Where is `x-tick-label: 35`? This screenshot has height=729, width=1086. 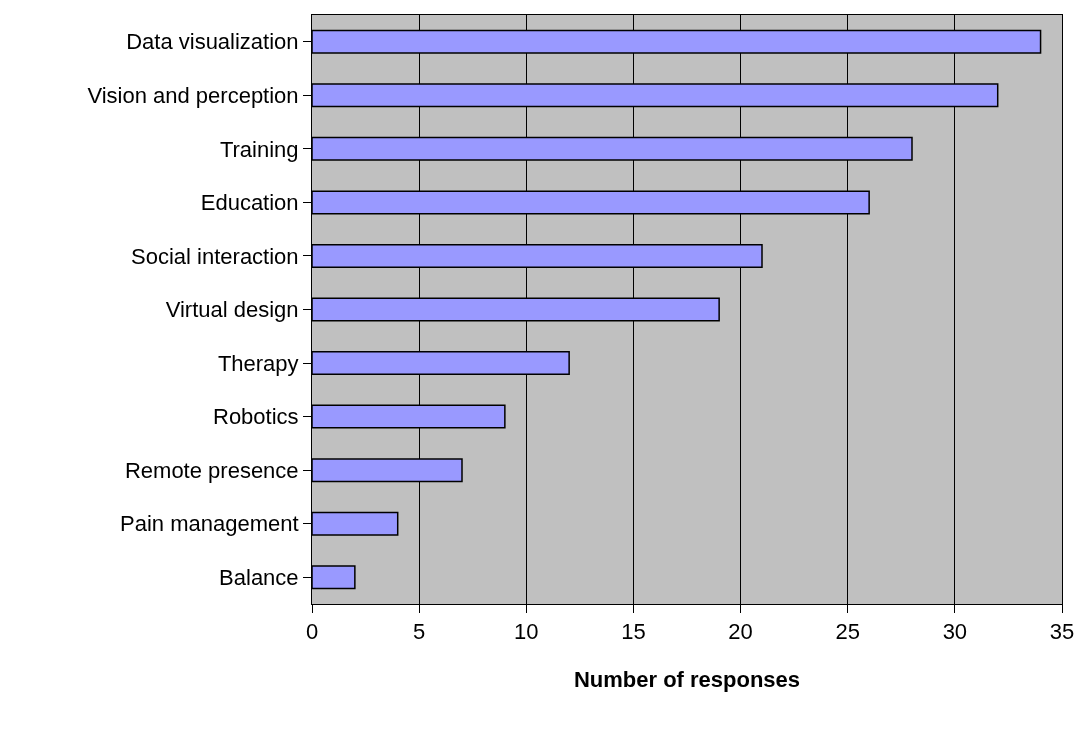 x-tick-label: 35 is located at coordinates (1062, 632).